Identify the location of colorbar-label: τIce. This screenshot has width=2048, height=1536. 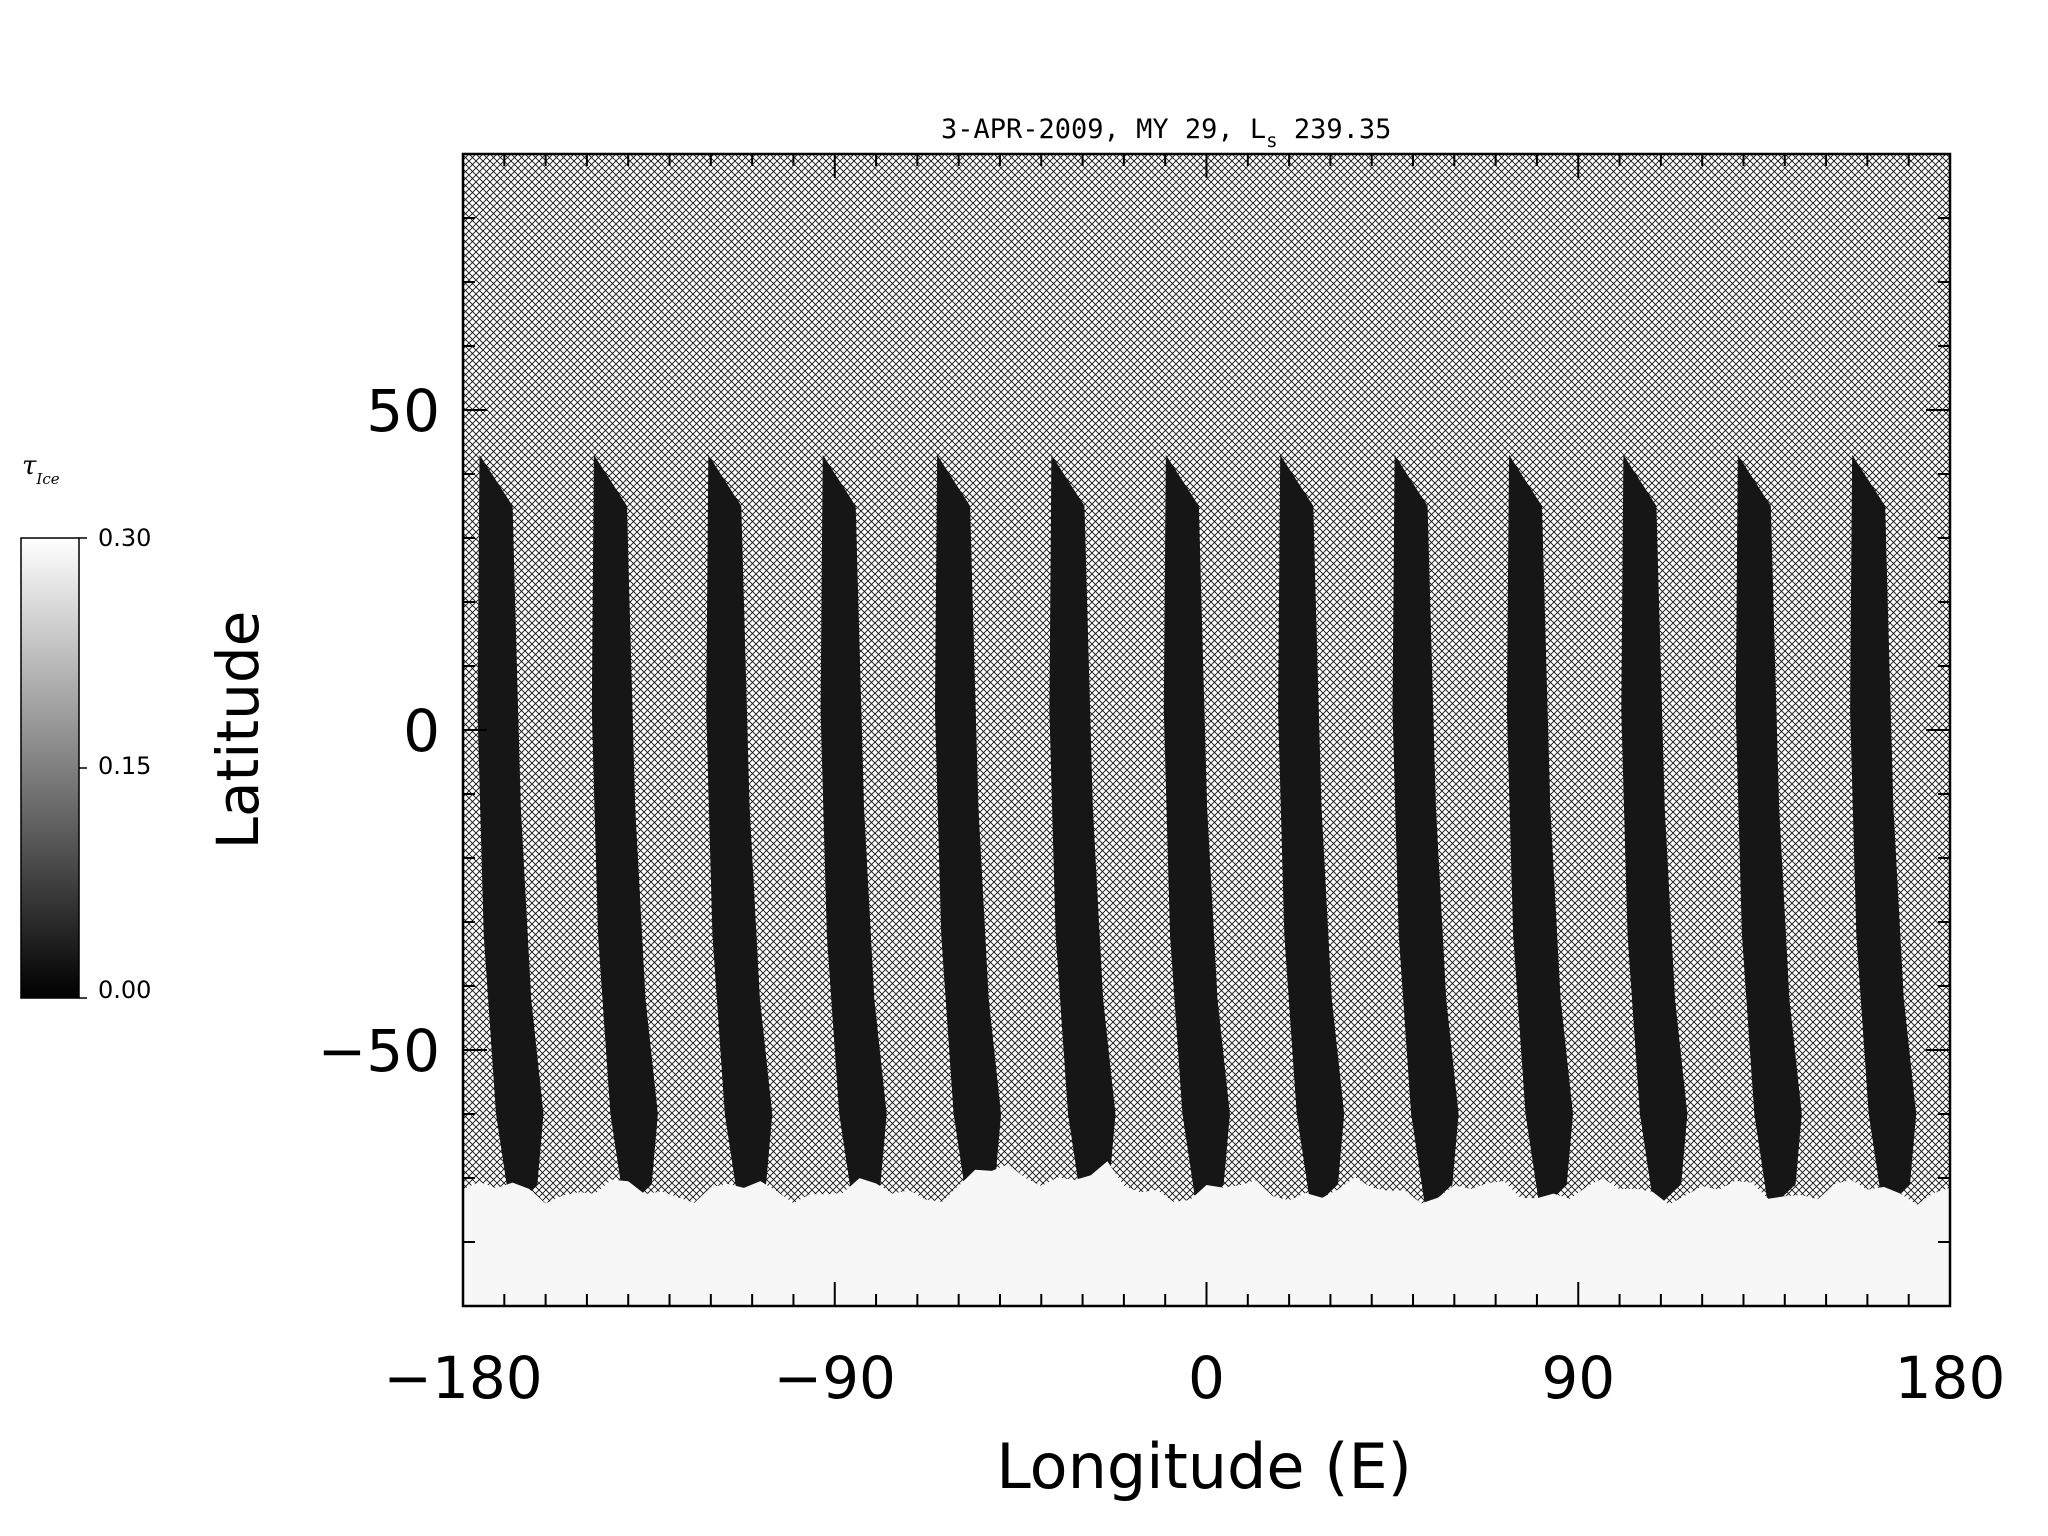
(41, 469).